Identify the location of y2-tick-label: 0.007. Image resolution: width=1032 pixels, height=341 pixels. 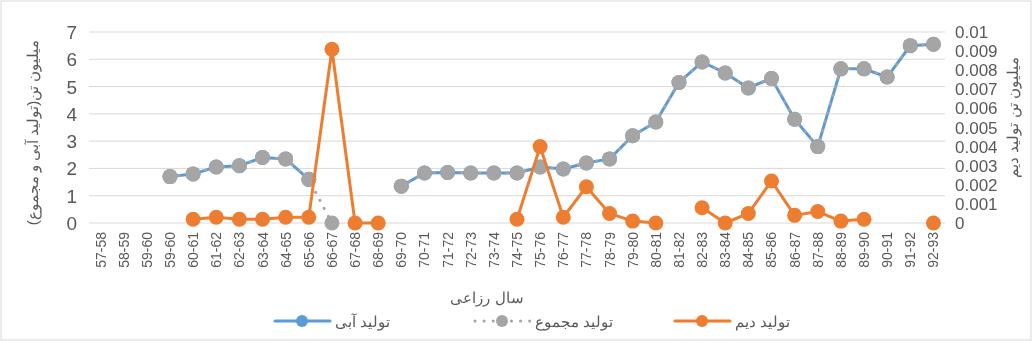
(976, 90).